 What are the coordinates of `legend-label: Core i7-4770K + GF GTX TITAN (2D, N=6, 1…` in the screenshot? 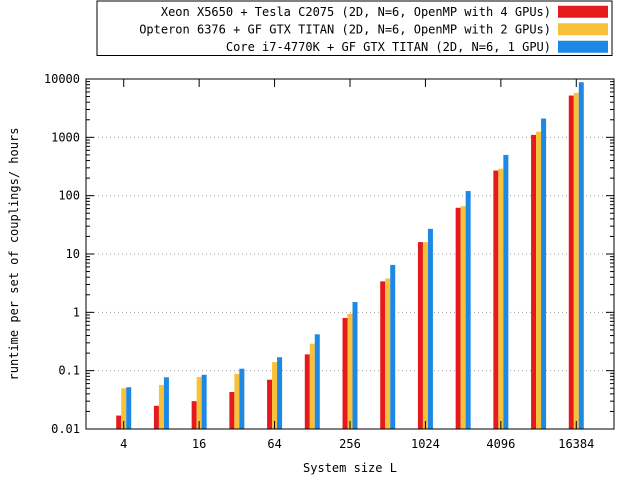 It's located at (388, 47).